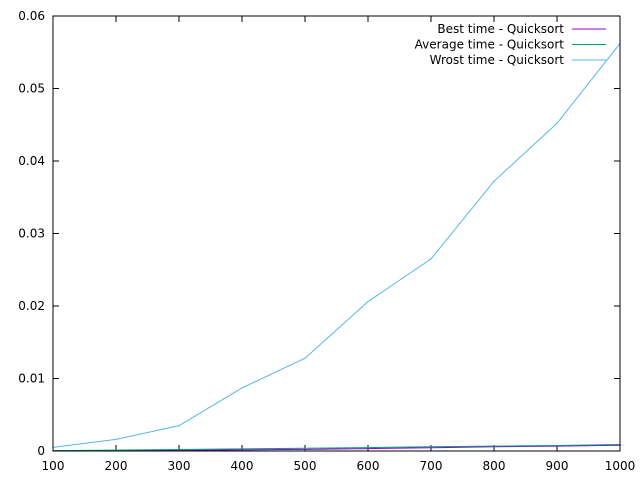  What do you see at coordinates (500, 29) in the screenshot?
I see `legend-label: Best time - Quicksort` at bounding box center [500, 29].